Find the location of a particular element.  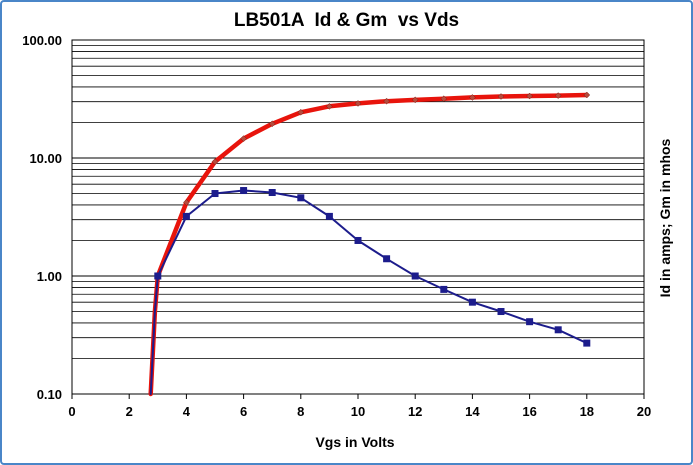

x-tick-label: 12 is located at coordinates (415, 411).